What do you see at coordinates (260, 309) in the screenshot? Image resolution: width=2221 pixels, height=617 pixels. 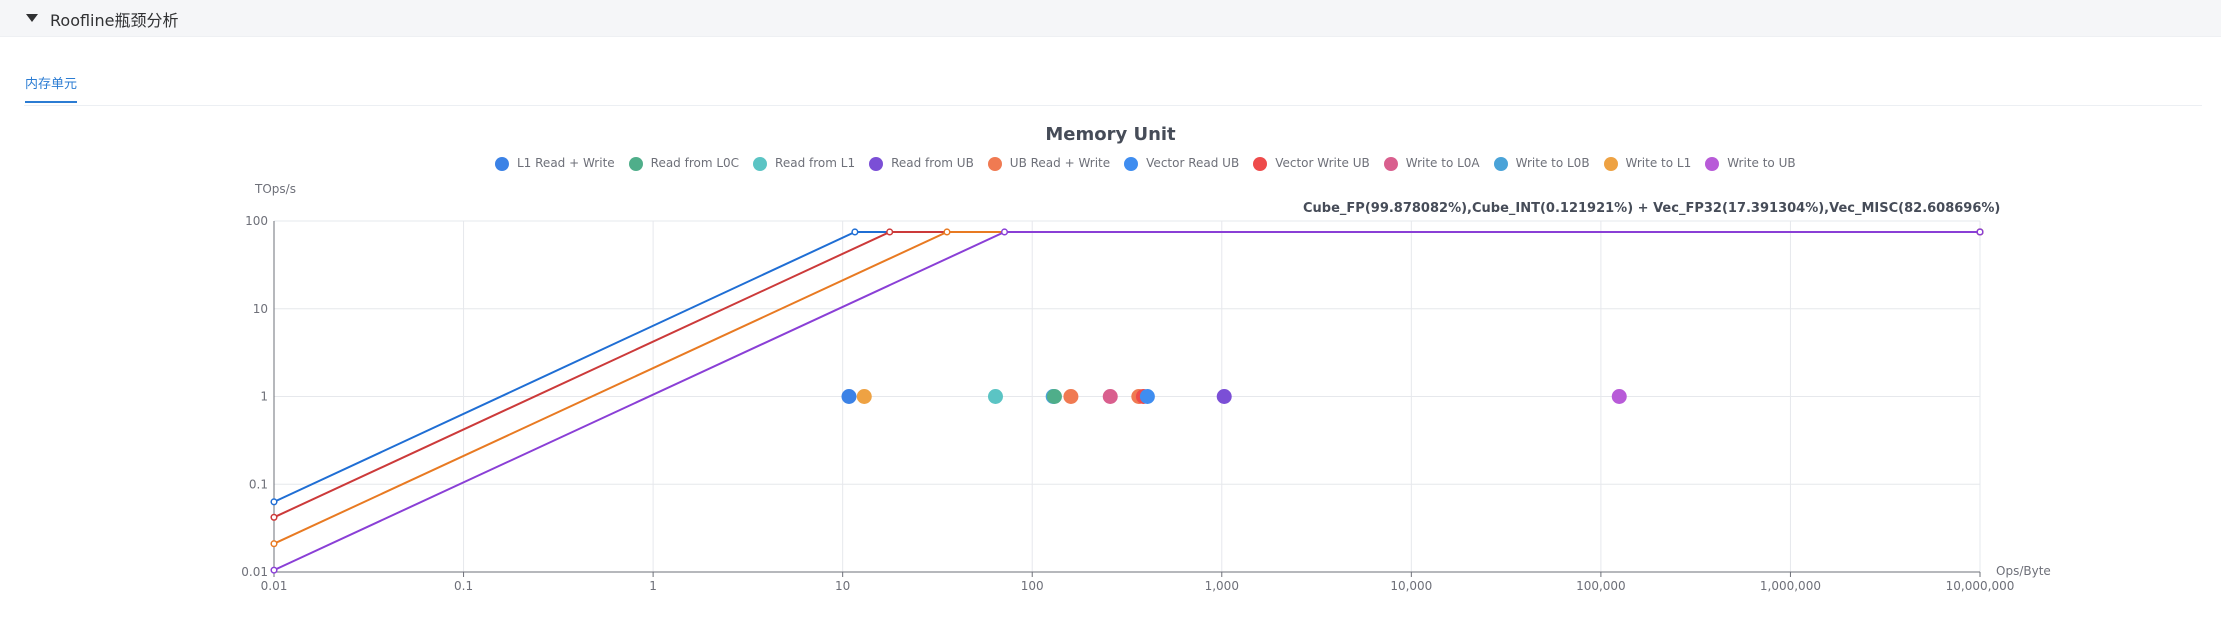 I see `y-tick-label: 10` at bounding box center [260, 309].